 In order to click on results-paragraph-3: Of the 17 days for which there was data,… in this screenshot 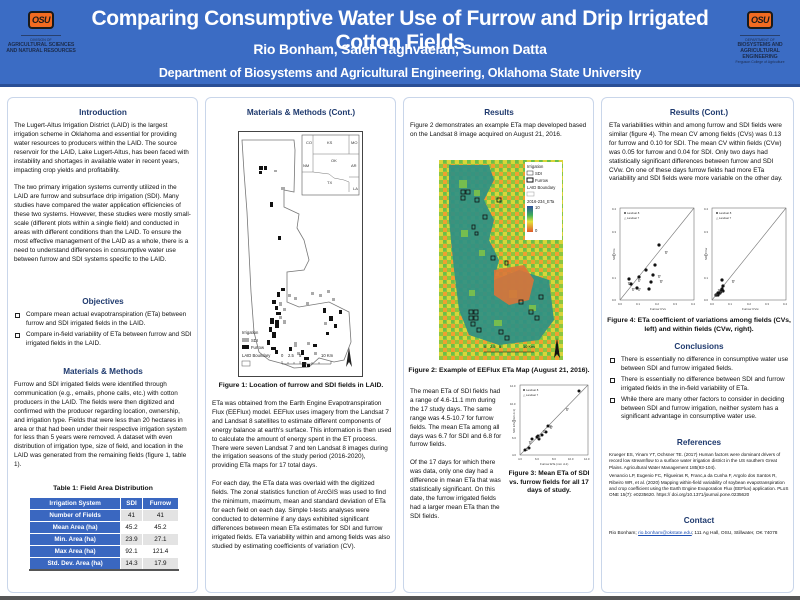, I will do `click(455, 489)`.